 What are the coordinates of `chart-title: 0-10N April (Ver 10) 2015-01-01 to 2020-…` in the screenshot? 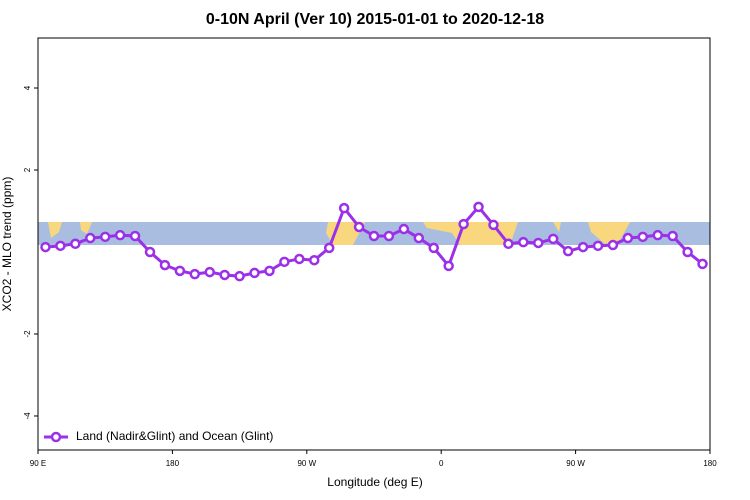 It's located at (375, 19).